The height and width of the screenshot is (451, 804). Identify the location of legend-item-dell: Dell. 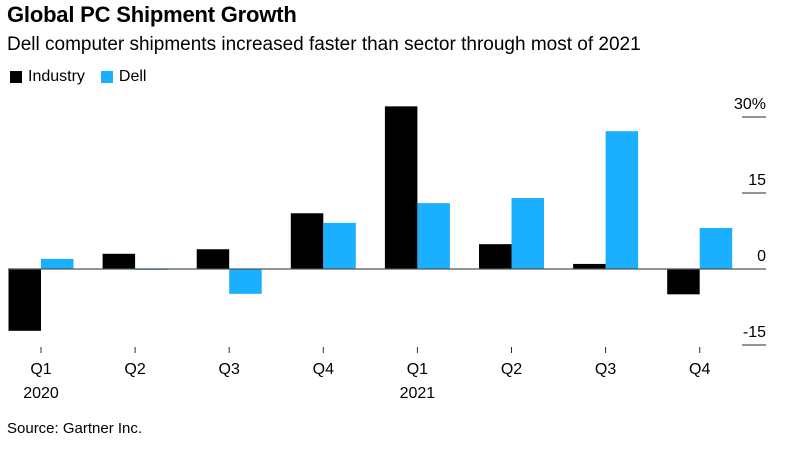
(123, 77).